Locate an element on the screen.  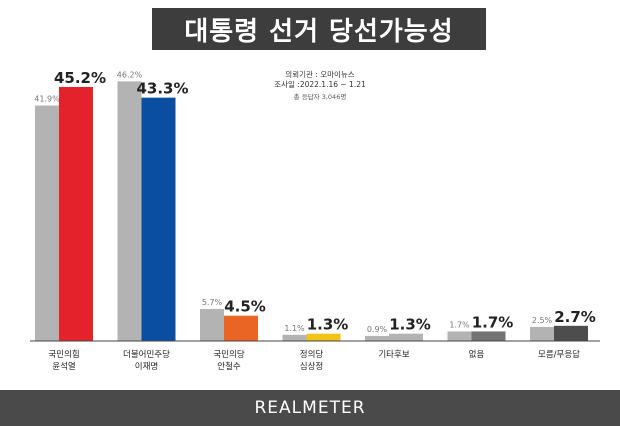
footer-bar: REALMETER is located at coordinates (310, 408).